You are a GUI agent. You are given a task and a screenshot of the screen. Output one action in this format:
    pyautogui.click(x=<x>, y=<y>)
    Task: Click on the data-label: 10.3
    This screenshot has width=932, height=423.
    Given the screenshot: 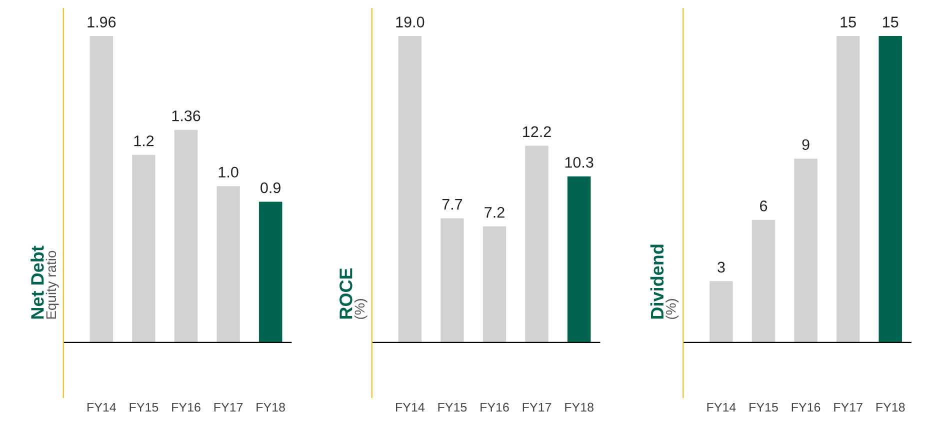 What is the action you would take?
    pyautogui.click(x=579, y=162)
    